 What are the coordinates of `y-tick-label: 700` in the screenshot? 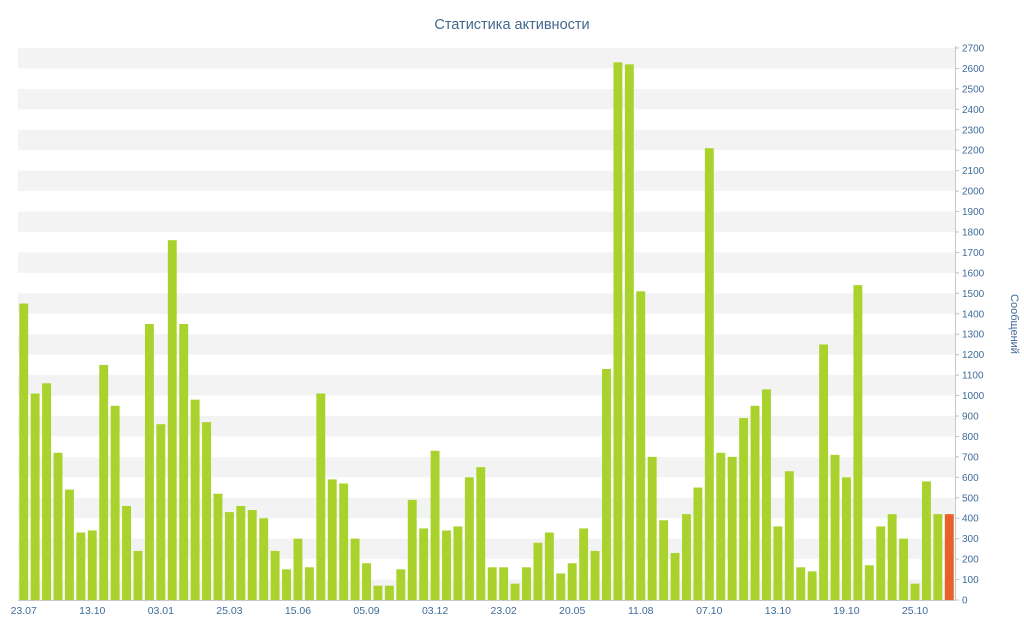 It's located at (970, 457).